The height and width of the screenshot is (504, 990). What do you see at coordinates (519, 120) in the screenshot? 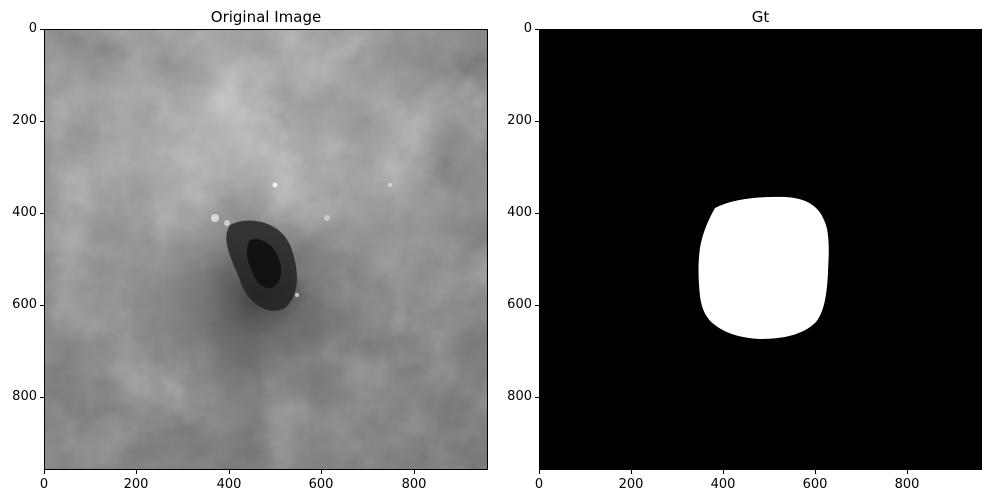
I see `right-y-tick-200: 200` at bounding box center [519, 120].